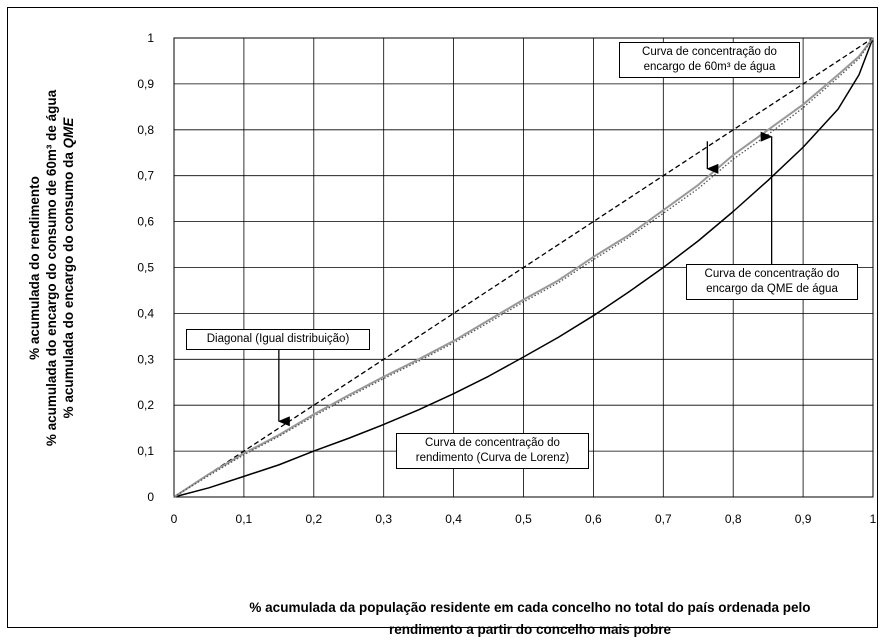  I want to click on annotation-line: Diagonal (Igual distribuição), so click(278, 339).